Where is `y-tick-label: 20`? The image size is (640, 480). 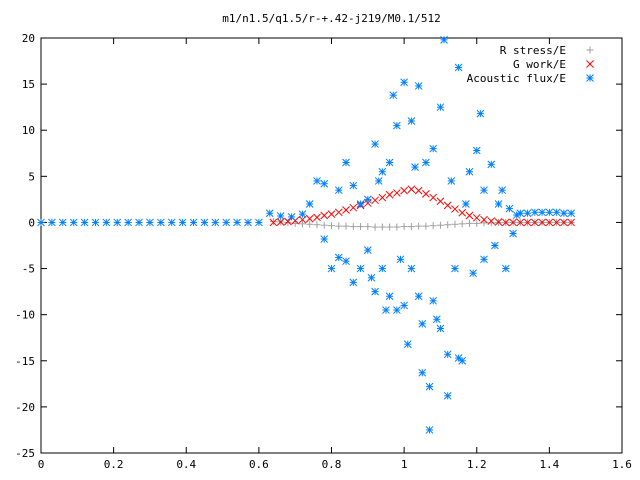 y-tick-label: 20 is located at coordinates (28, 38).